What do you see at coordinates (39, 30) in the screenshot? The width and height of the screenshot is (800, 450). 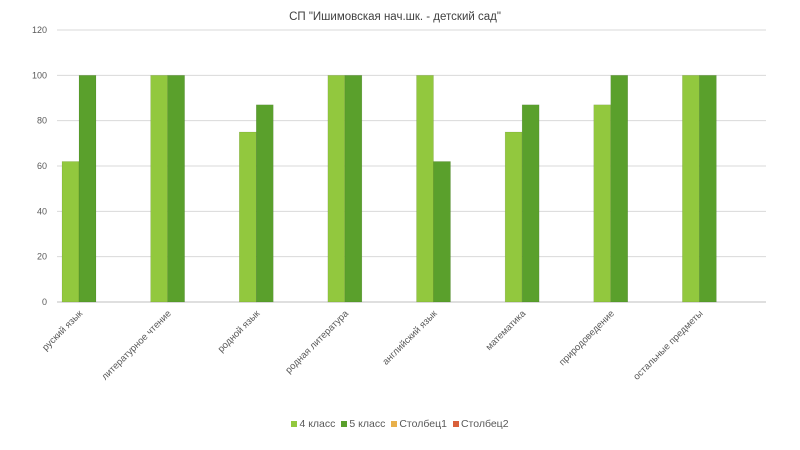 I see `y-tick-label: 120` at bounding box center [39, 30].